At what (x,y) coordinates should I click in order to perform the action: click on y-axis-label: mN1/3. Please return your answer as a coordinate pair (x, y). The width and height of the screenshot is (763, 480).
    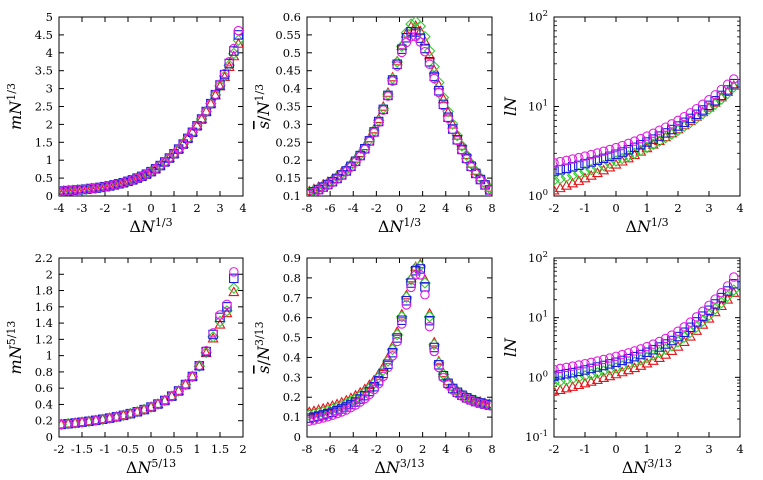
    Looking at the image, I should click on (15, 106).